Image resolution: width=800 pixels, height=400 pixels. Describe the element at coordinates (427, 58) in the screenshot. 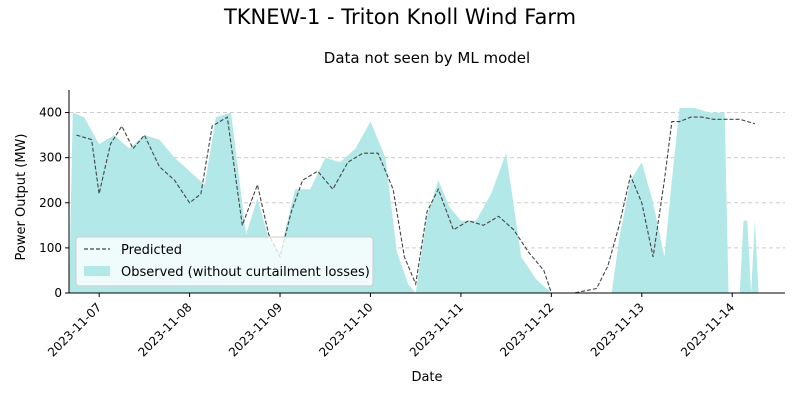

I see `chart-subtitle: Data not seen by ML model` at that location.